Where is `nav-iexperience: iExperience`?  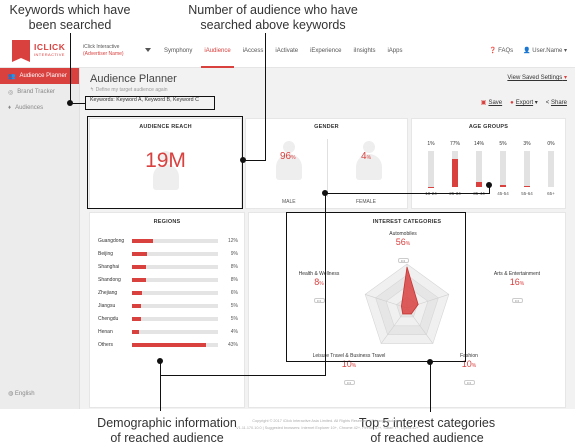
nav-iexperience: iExperience is located at coordinates (326, 51).